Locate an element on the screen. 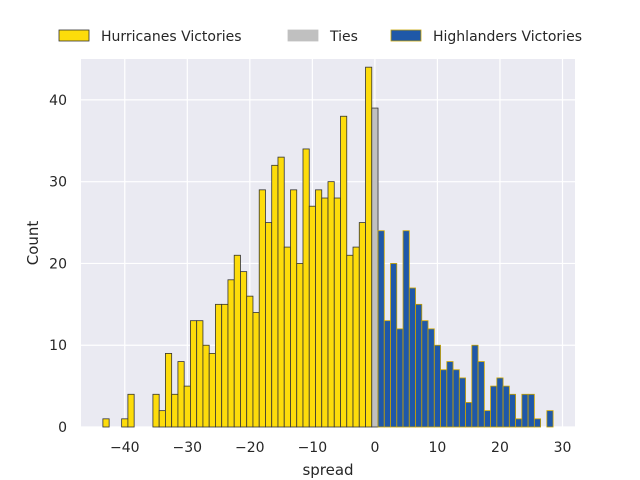 The width and height of the screenshot is (640, 480). y-tick-label: 40 is located at coordinates (58, 101).